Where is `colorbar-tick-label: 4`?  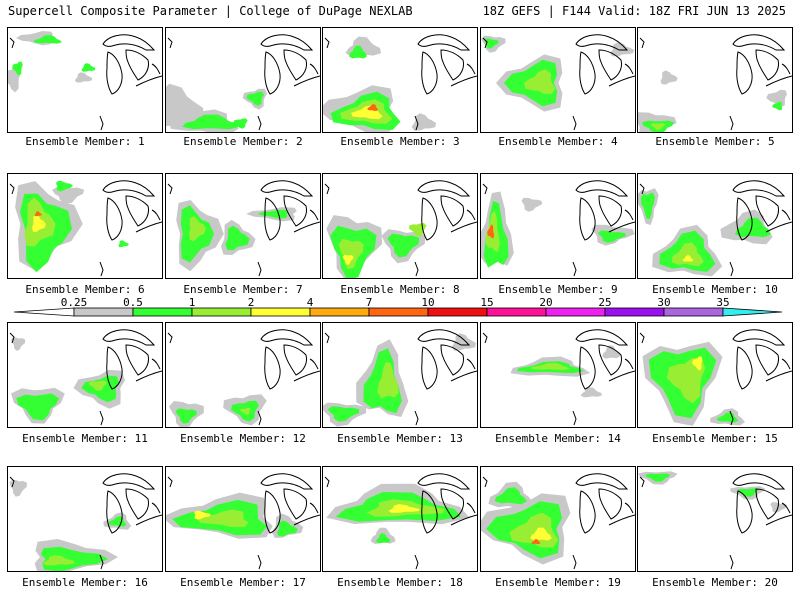
colorbar-tick-label: 4 is located at coordinates (310, 302).